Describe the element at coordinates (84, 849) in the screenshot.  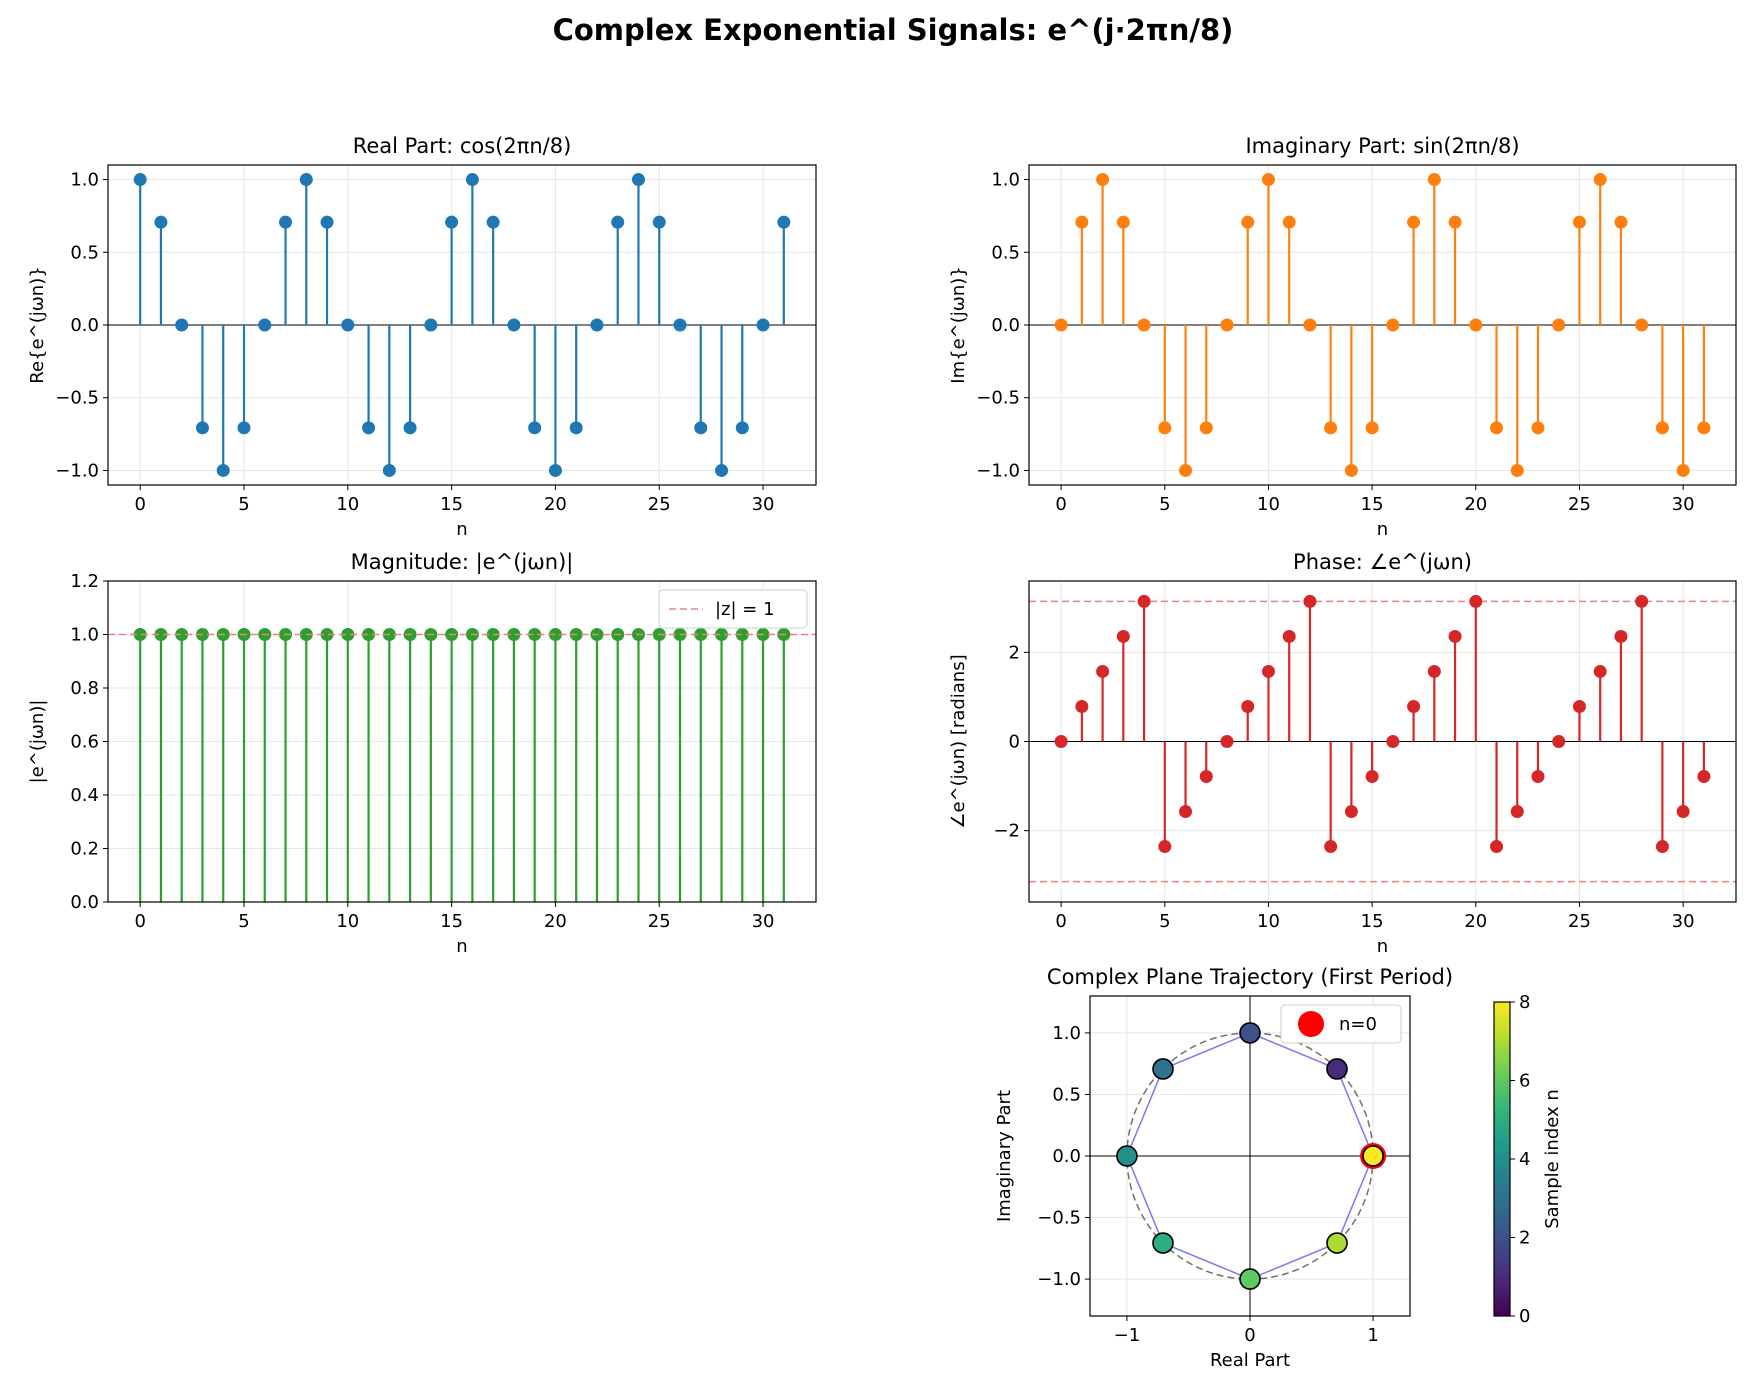
I see `y-tick-label: 0.2` at that location.